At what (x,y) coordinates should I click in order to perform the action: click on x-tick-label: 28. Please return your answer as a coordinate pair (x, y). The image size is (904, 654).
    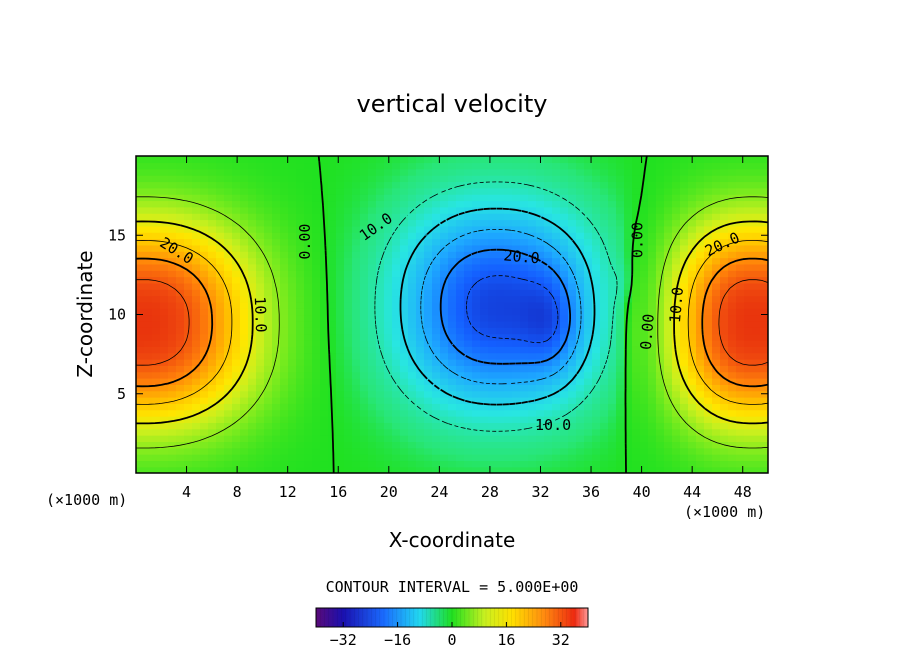
    Looking at the image, I should click on (490, 492).